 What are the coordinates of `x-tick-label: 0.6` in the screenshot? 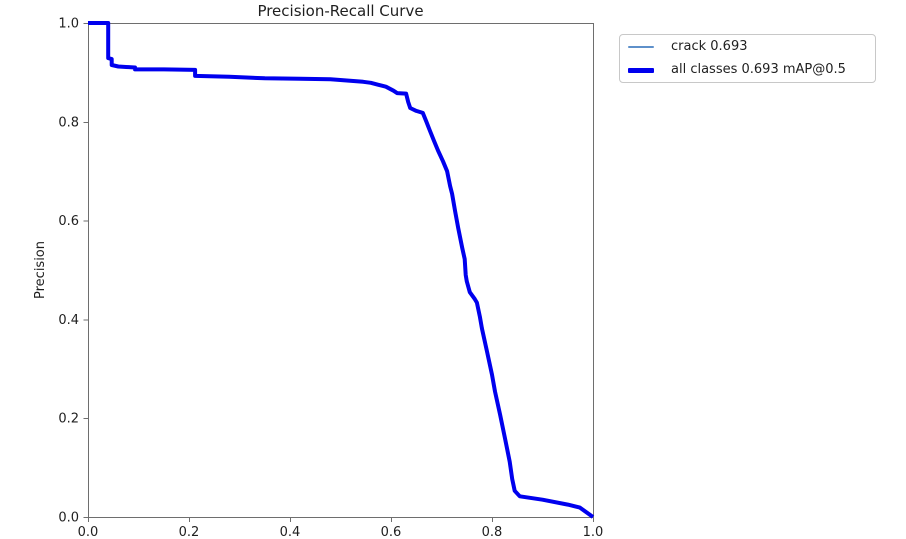 It's located at (391, 532).